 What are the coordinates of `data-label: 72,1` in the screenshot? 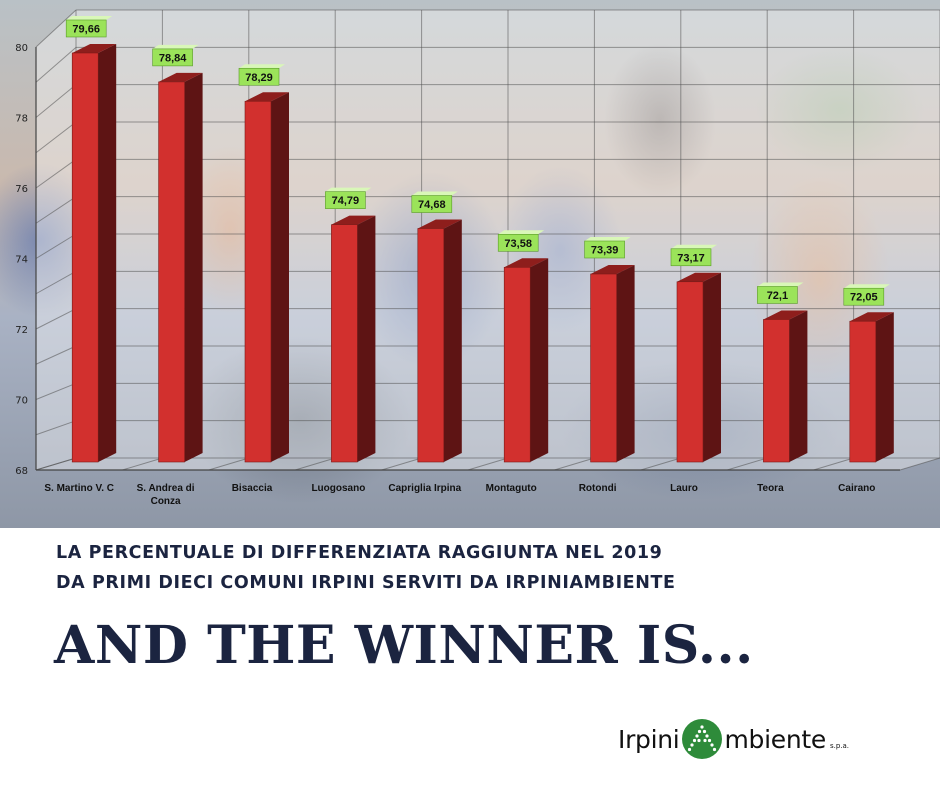 It's located at (777, 296).